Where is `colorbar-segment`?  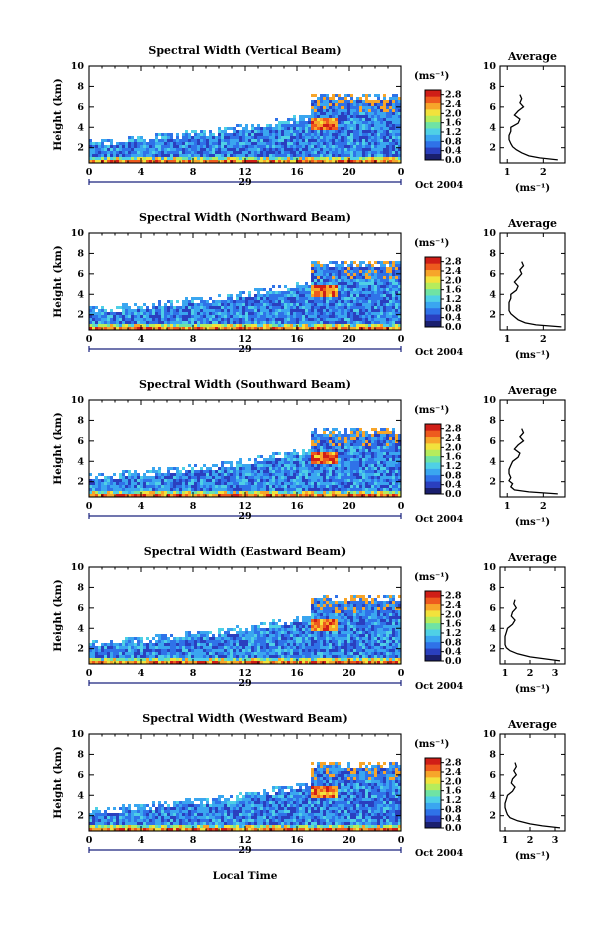
colorbar-segment is located at coordinates (433, 453).